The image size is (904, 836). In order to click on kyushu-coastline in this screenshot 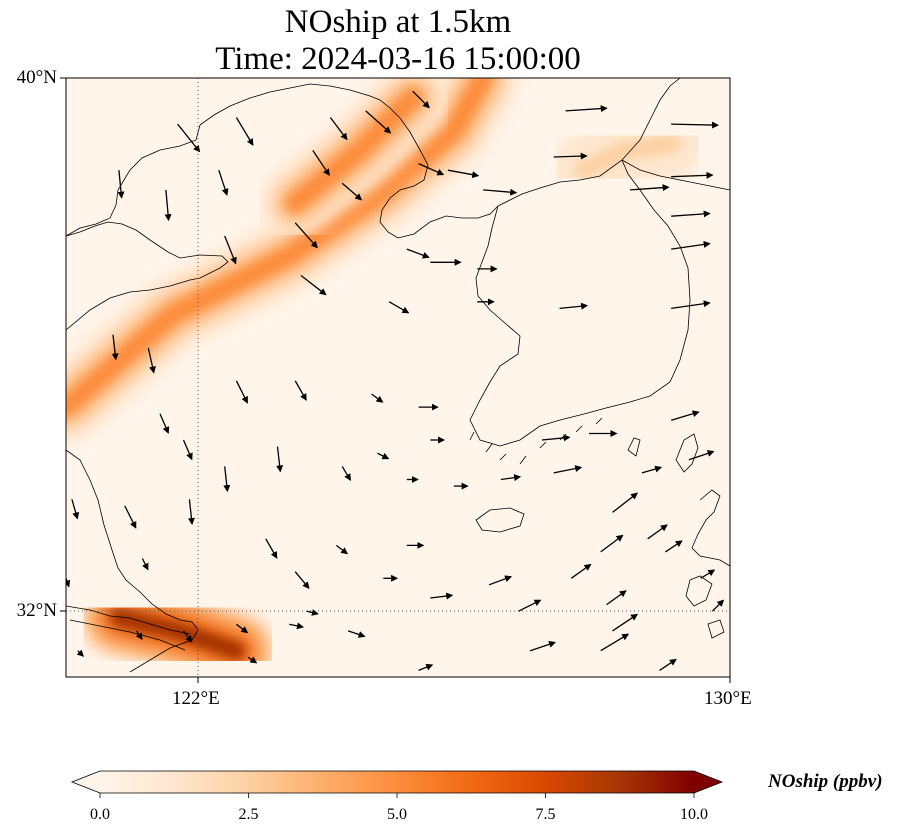, I will do `click(702, 500)`.